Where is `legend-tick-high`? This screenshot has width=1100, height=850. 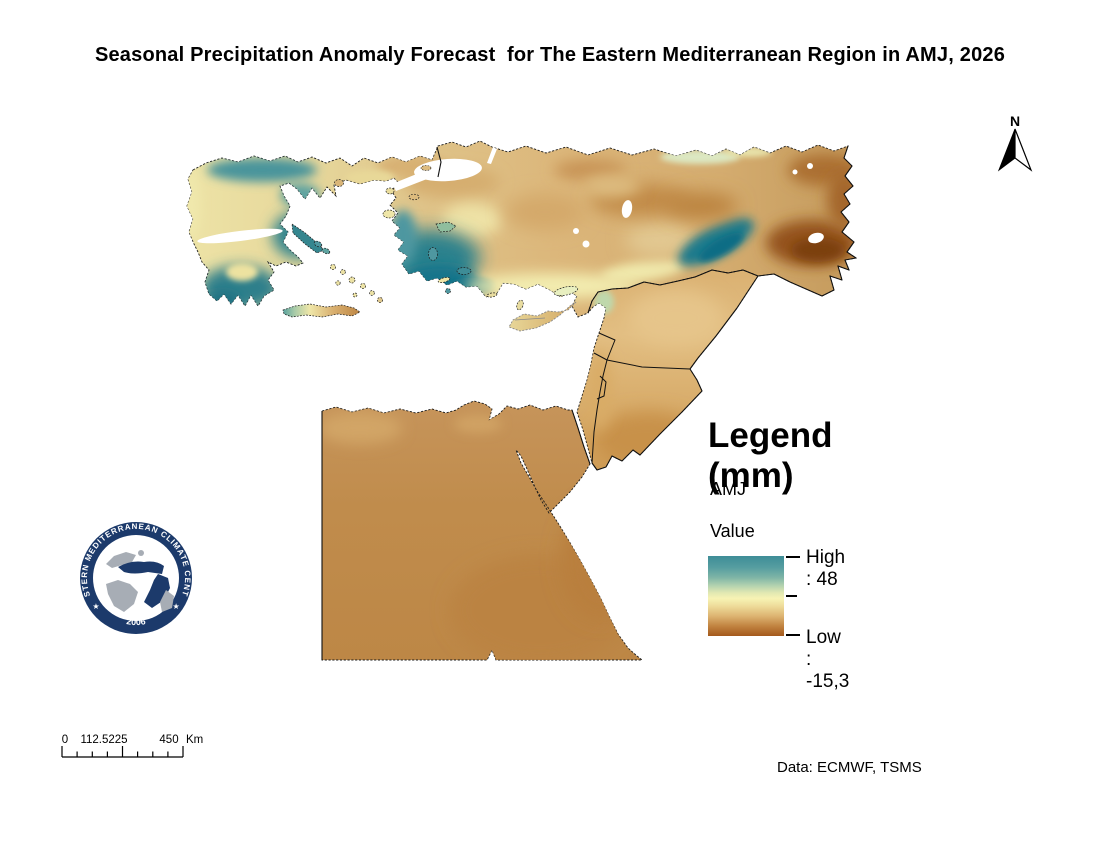 legend-tick-high is located at coordinates (793, 557).